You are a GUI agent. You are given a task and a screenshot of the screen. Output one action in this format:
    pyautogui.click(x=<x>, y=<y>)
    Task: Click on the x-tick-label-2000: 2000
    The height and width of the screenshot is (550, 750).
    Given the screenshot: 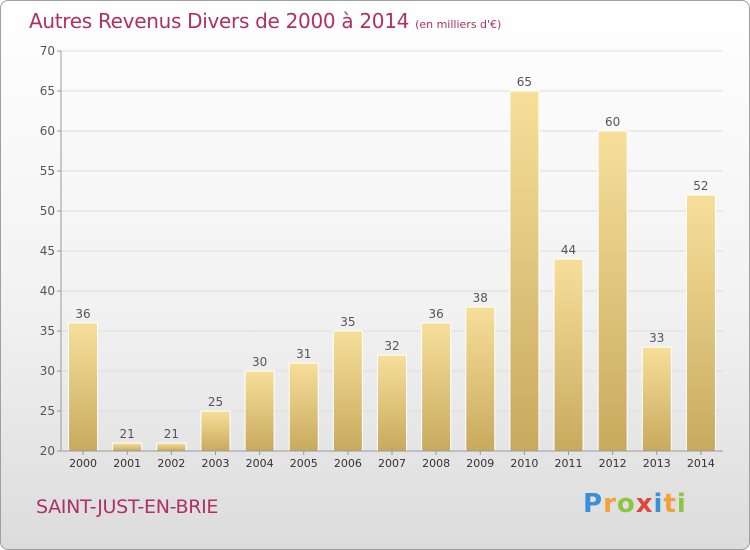 What is the action you would take?
    pyautogui.click(x=83, y=463)
    